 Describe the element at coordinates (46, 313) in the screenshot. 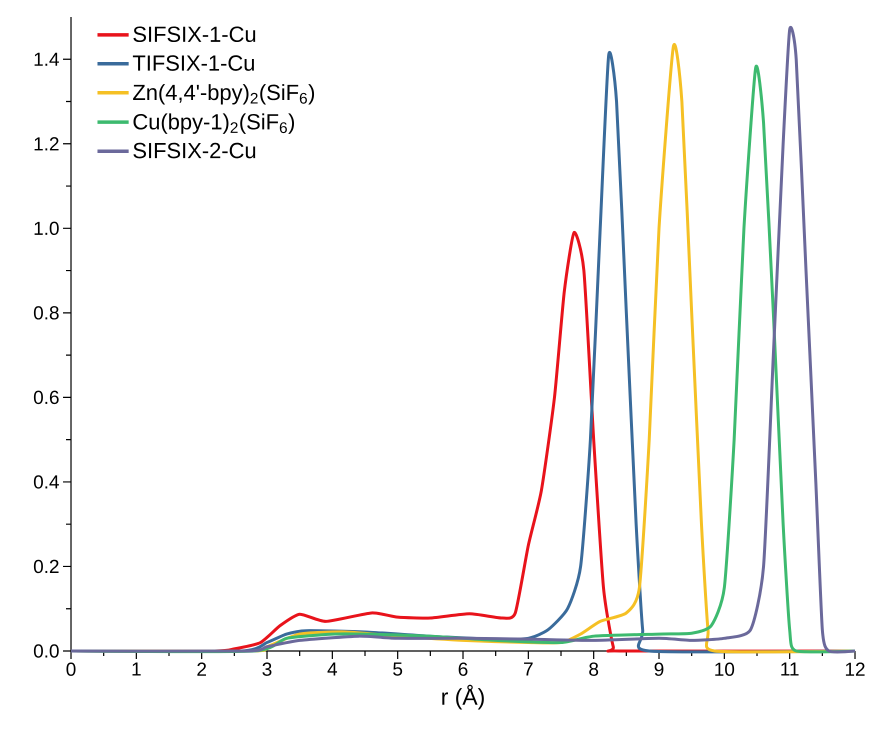

I see `y-tick-label: 0.8` at that location.